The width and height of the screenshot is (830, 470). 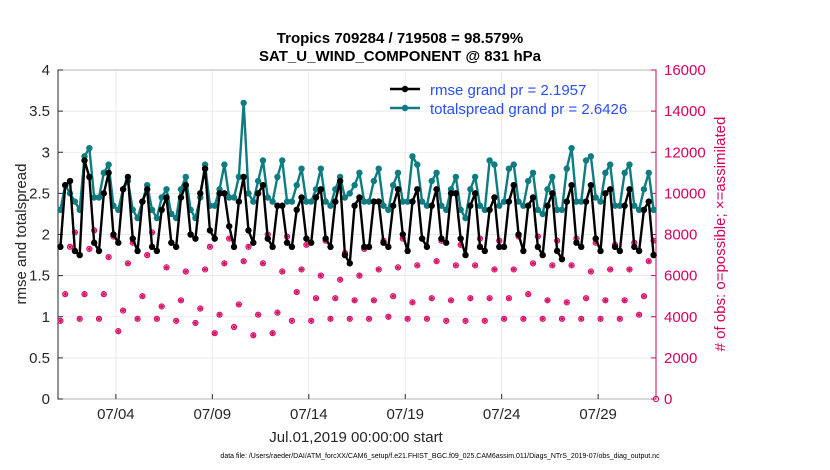 What do you see at coordinates (685, 152) in the screenshot?
I see `y-right-tick-label: 12000` at bounding box center [685, 152].